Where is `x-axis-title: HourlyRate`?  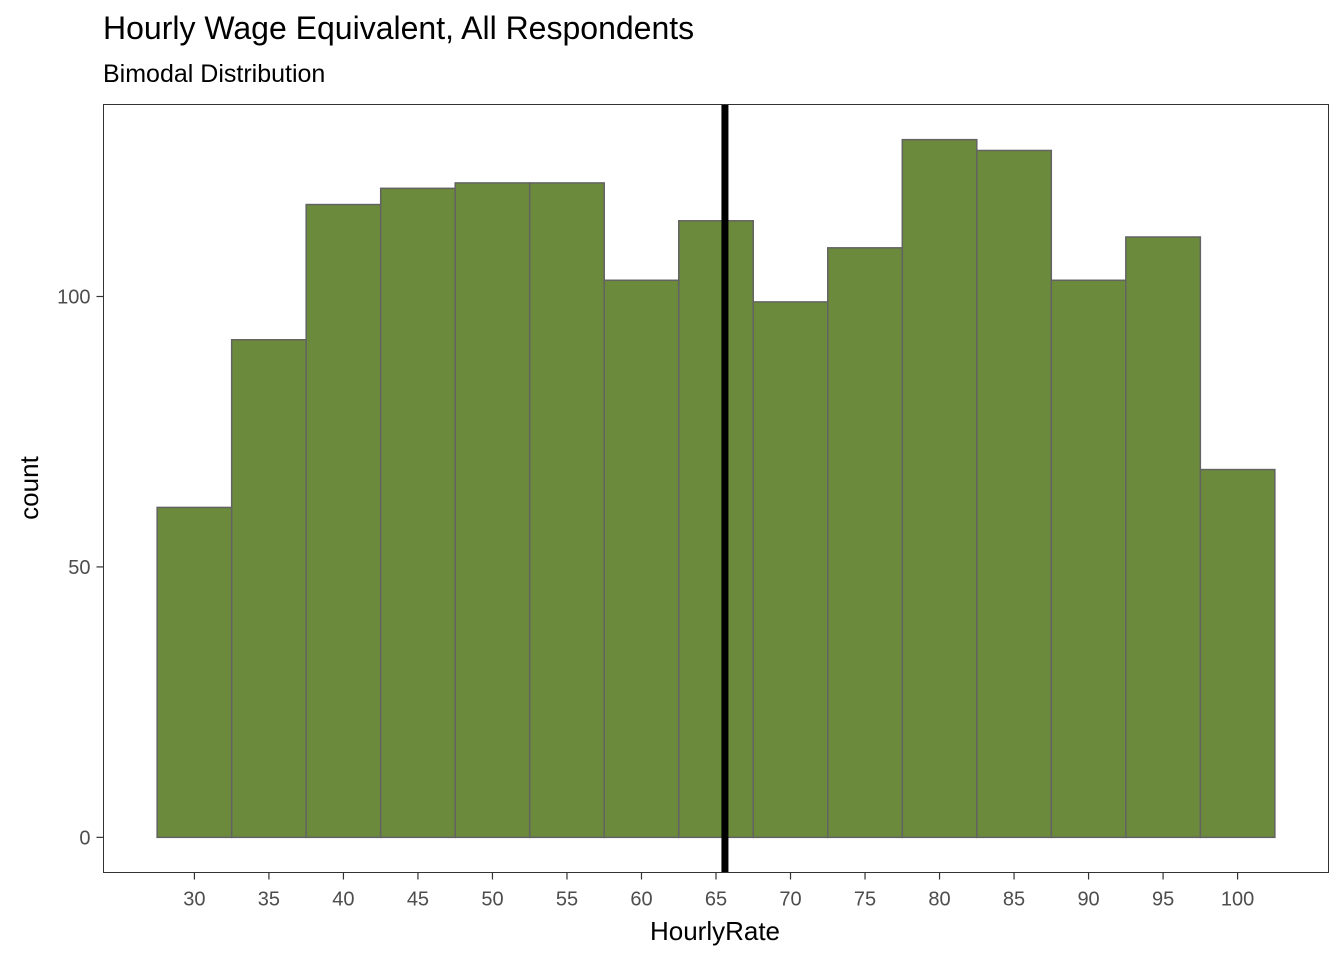
x-axis-title: HourlyRate is located at coordinates (715, 931).